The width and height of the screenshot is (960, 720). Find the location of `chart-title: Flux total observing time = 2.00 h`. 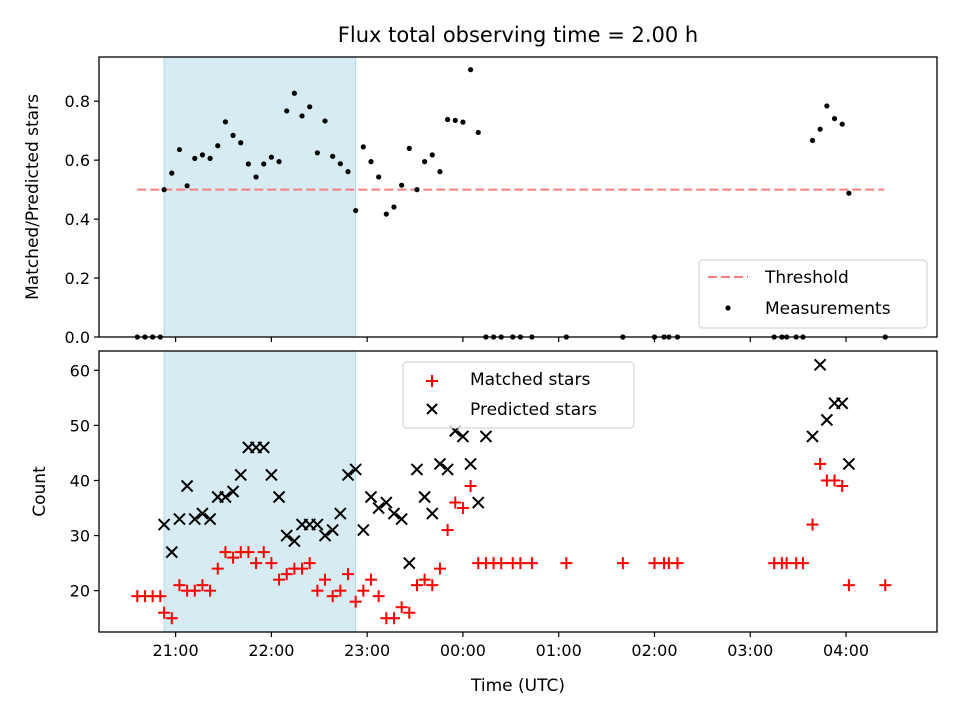

chart-title: Flux total observing time = 2.00 h is located at coordinates (518, 35).